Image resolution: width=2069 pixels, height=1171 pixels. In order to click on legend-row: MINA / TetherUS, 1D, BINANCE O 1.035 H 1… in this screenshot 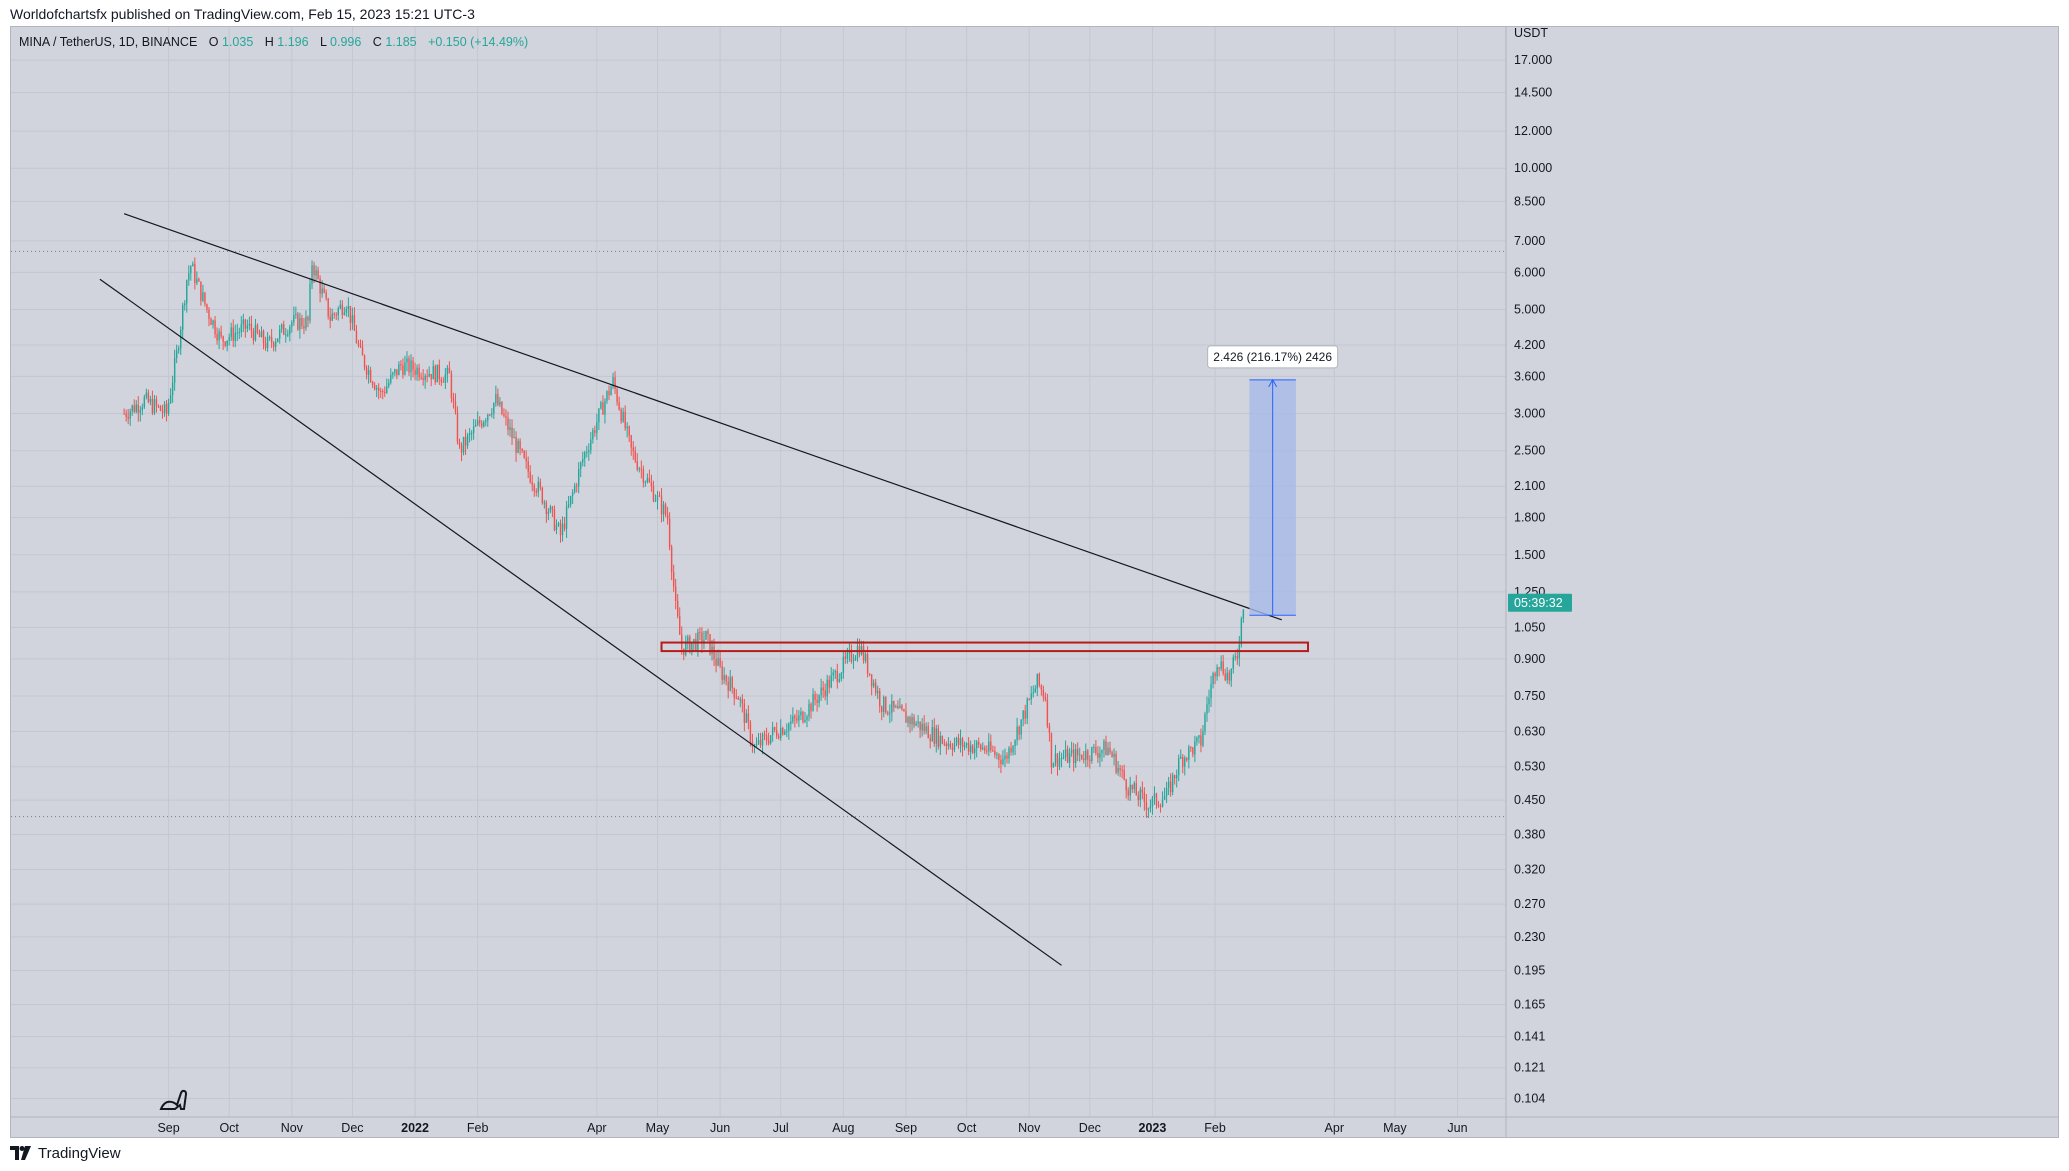, I will do `click(273, 42)`.